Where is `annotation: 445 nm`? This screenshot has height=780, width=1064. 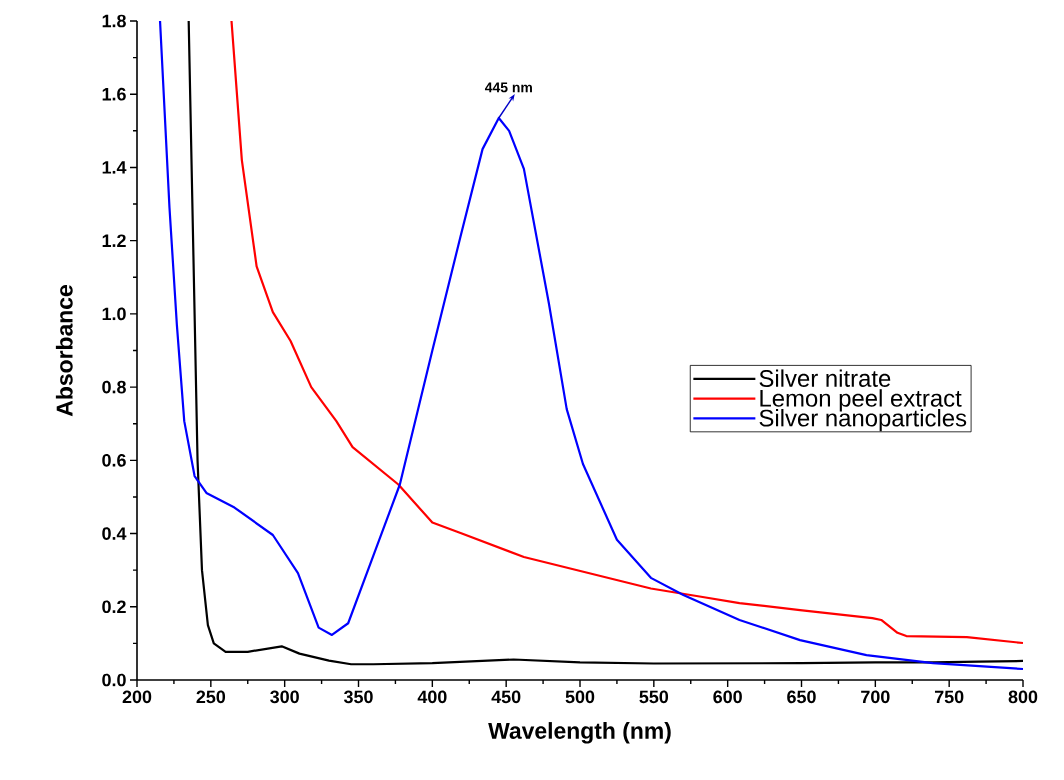 annotation: 445 nm is located at coordinates (508, 87).